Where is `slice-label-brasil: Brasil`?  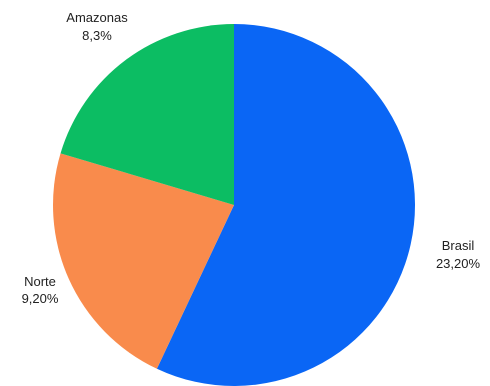
slice-label-brasil: Brasil is located at coordinates (458, 245).